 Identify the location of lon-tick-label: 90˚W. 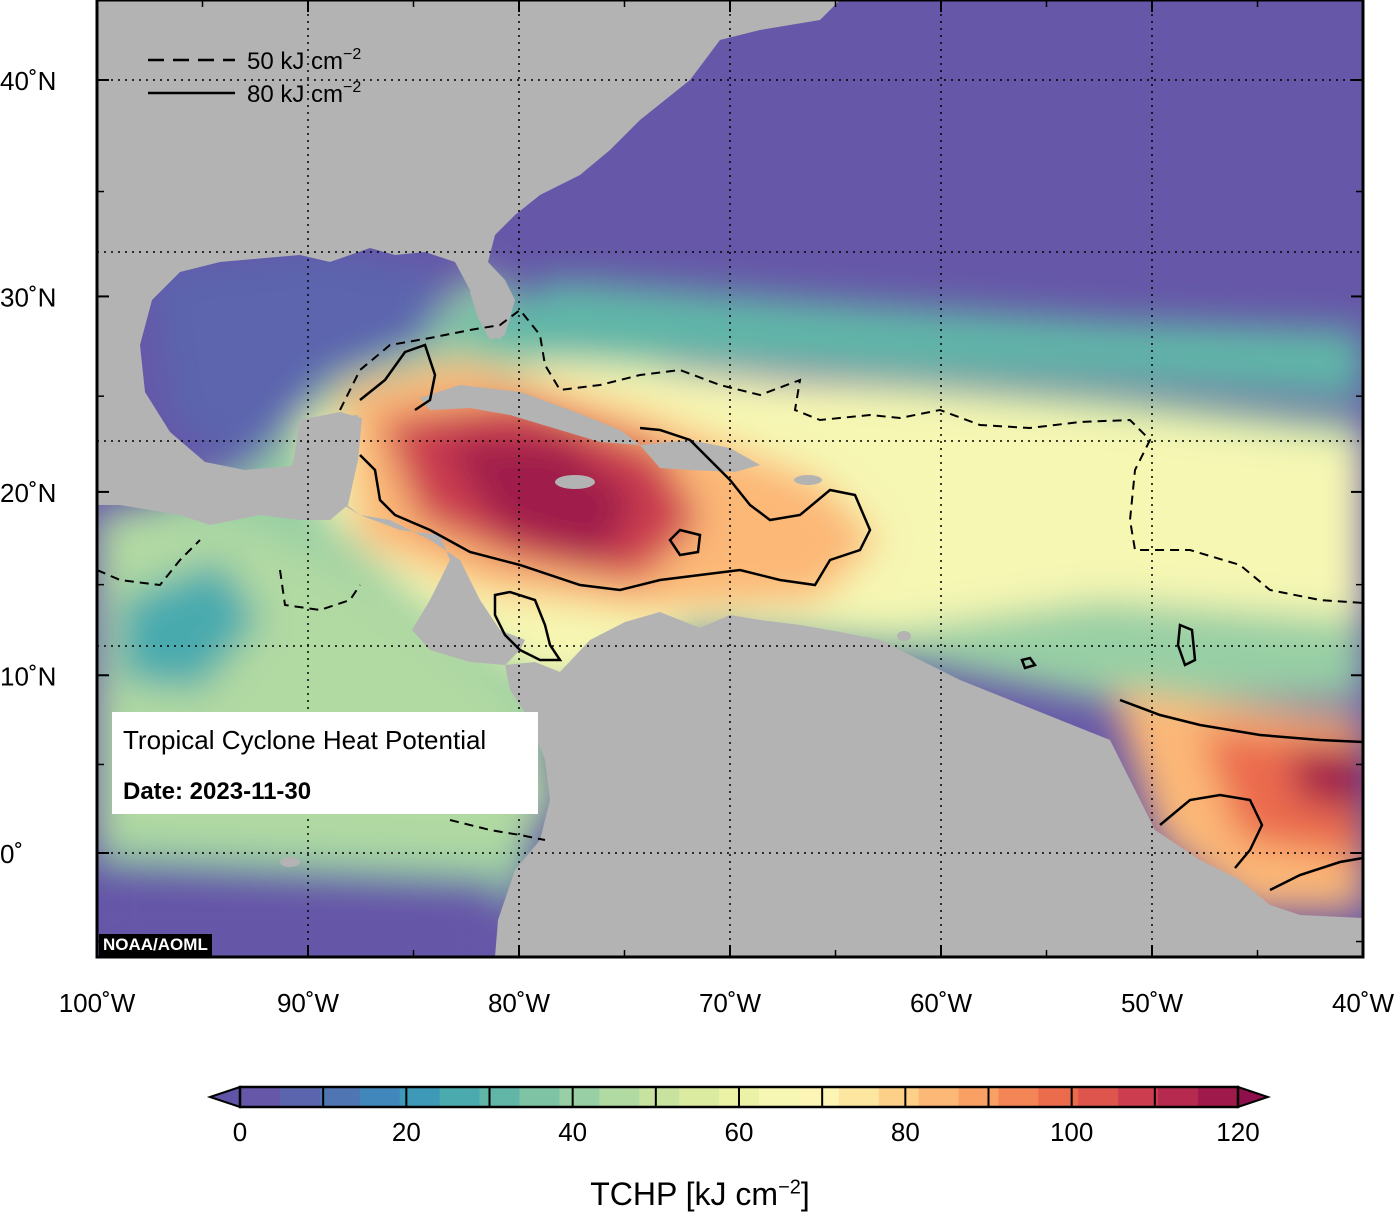
(308, 1003).